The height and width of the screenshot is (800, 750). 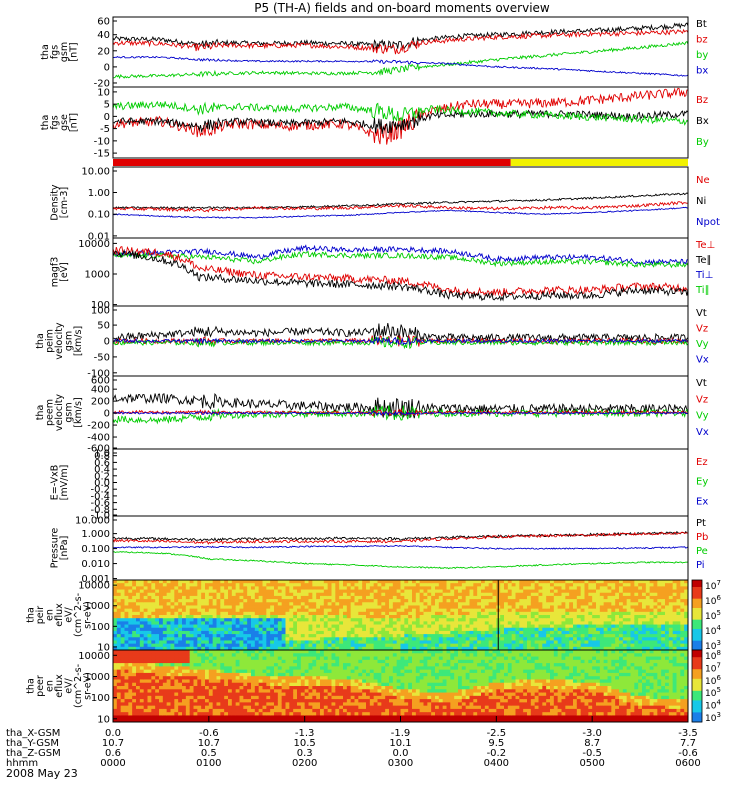 What do you see at coordinates (400, 66) in the screenshot?
I see `series-line-bx` at bounding box center [400, 66].